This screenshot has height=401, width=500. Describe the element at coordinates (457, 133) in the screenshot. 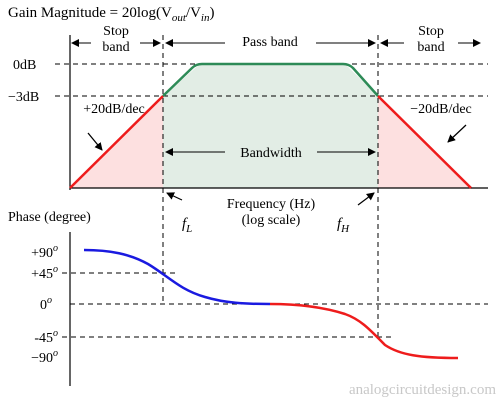

I see `slope-right-pointer` at that location.